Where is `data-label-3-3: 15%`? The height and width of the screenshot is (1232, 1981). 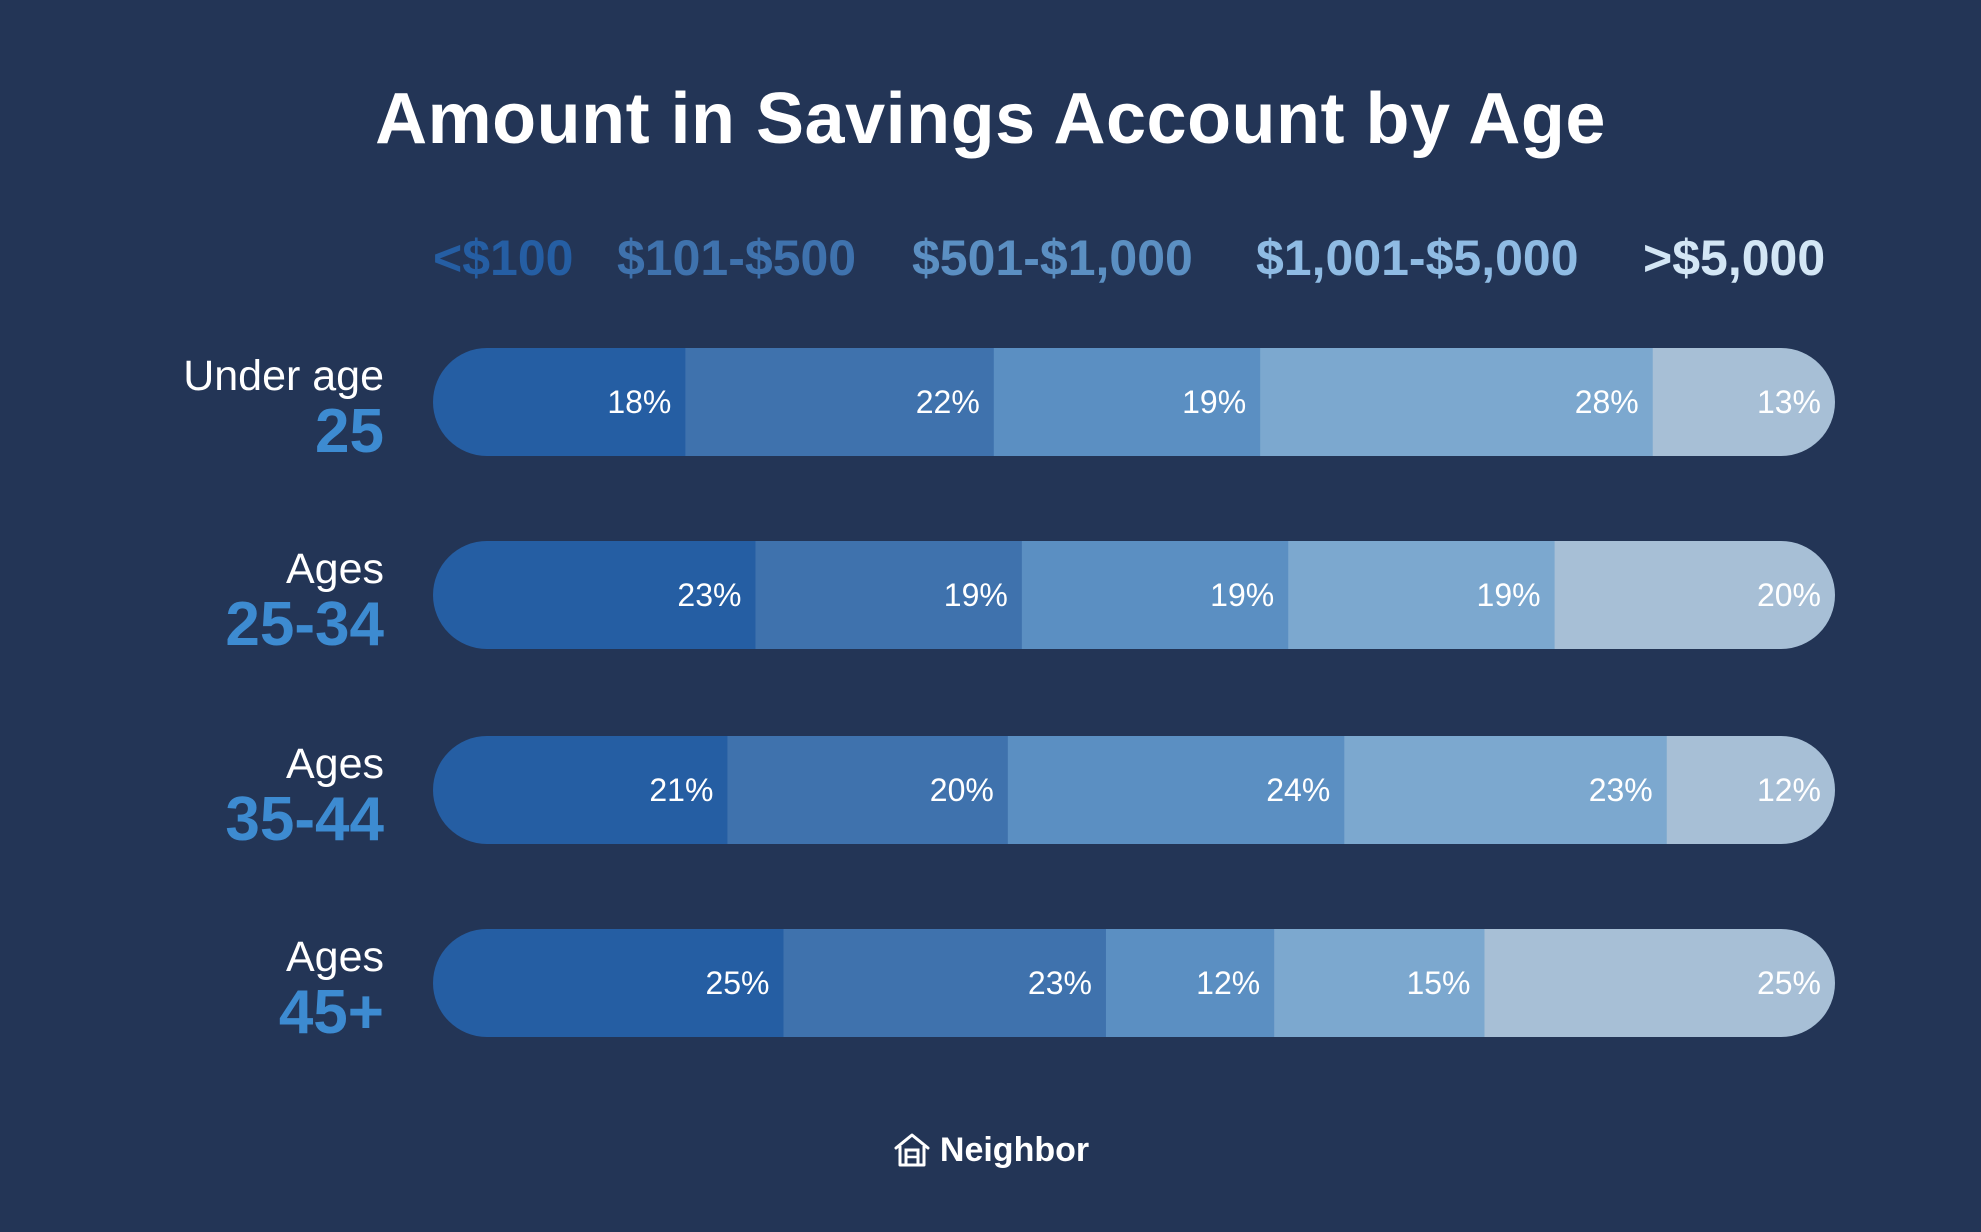
data-label-3-3: 15% is located at coordinates (1438, 983).